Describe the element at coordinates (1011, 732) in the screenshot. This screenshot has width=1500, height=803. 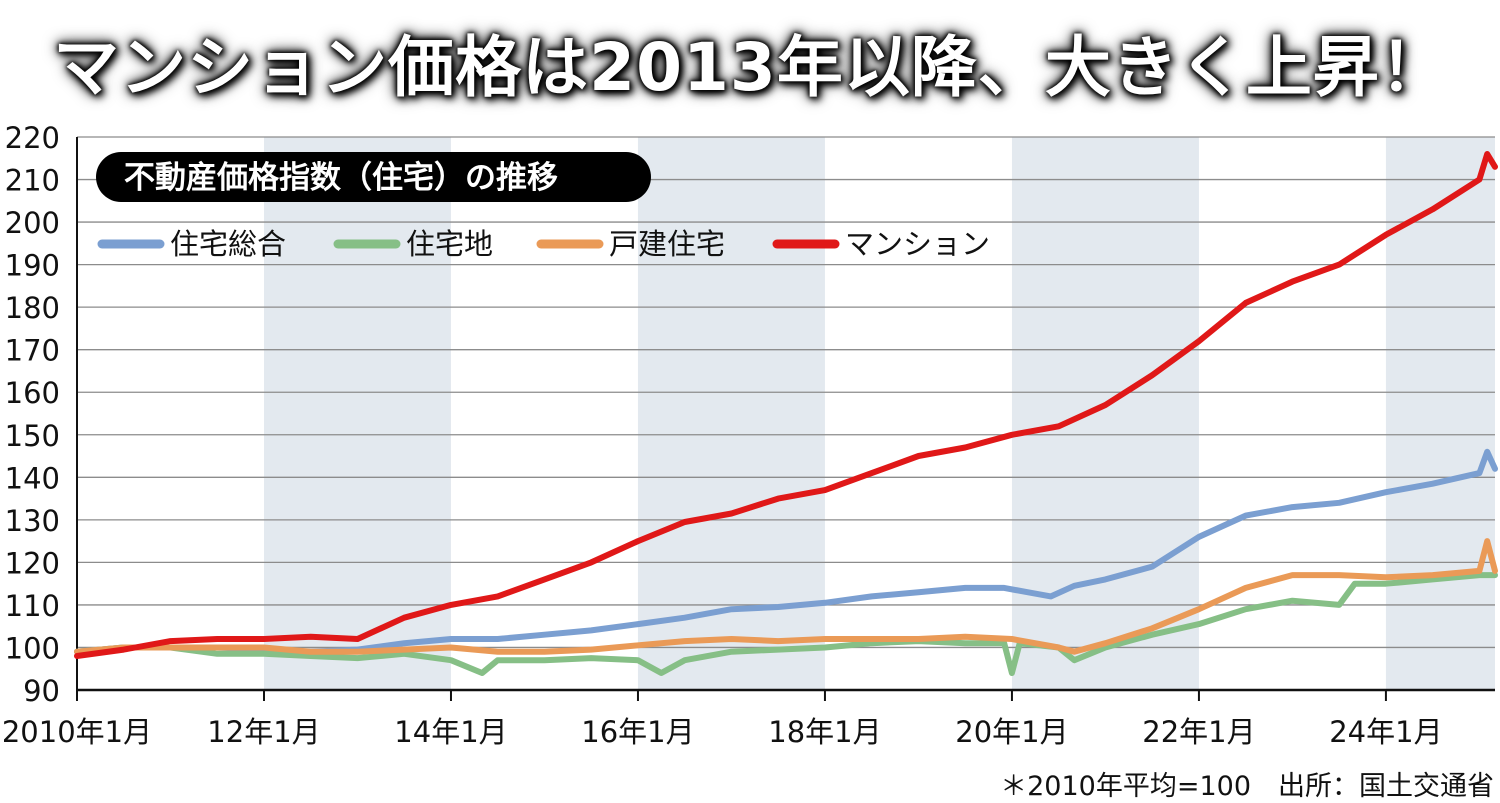
I see `x-tick-label: 20年1月` at that location.